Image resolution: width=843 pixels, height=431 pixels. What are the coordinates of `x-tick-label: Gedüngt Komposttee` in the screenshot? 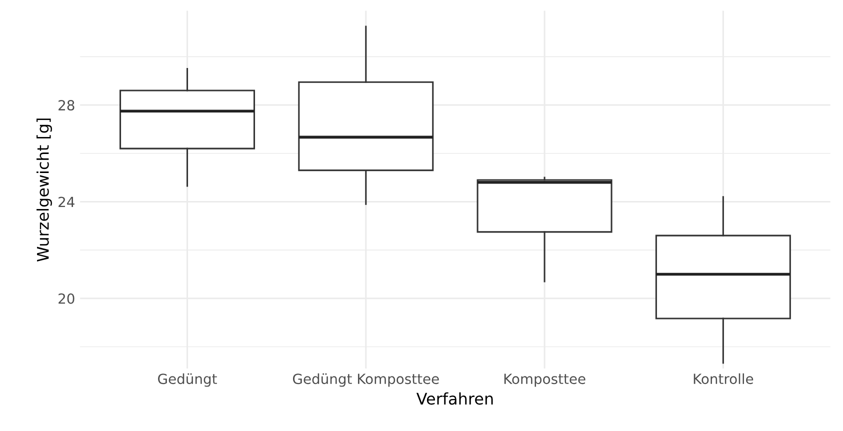 It's located at (365, 380).